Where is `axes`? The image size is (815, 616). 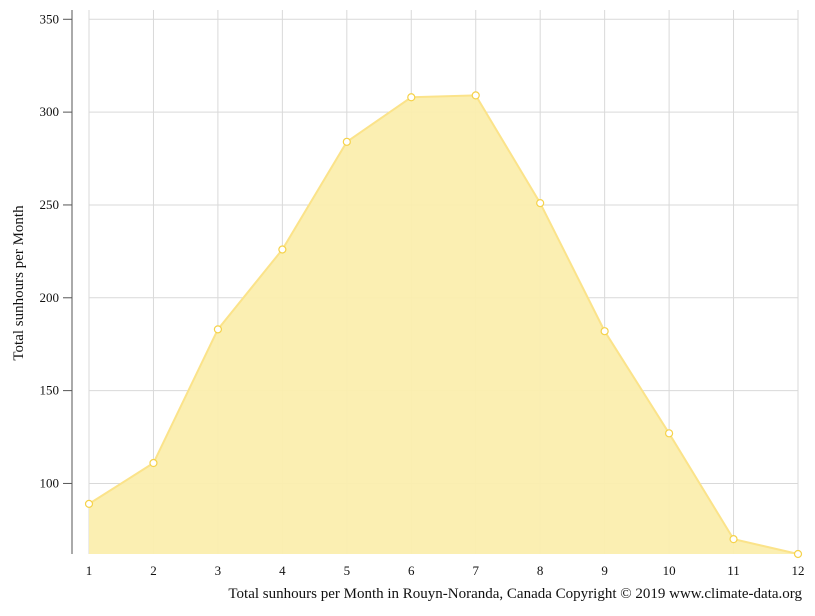 axes is located at coordinates (68, 282).